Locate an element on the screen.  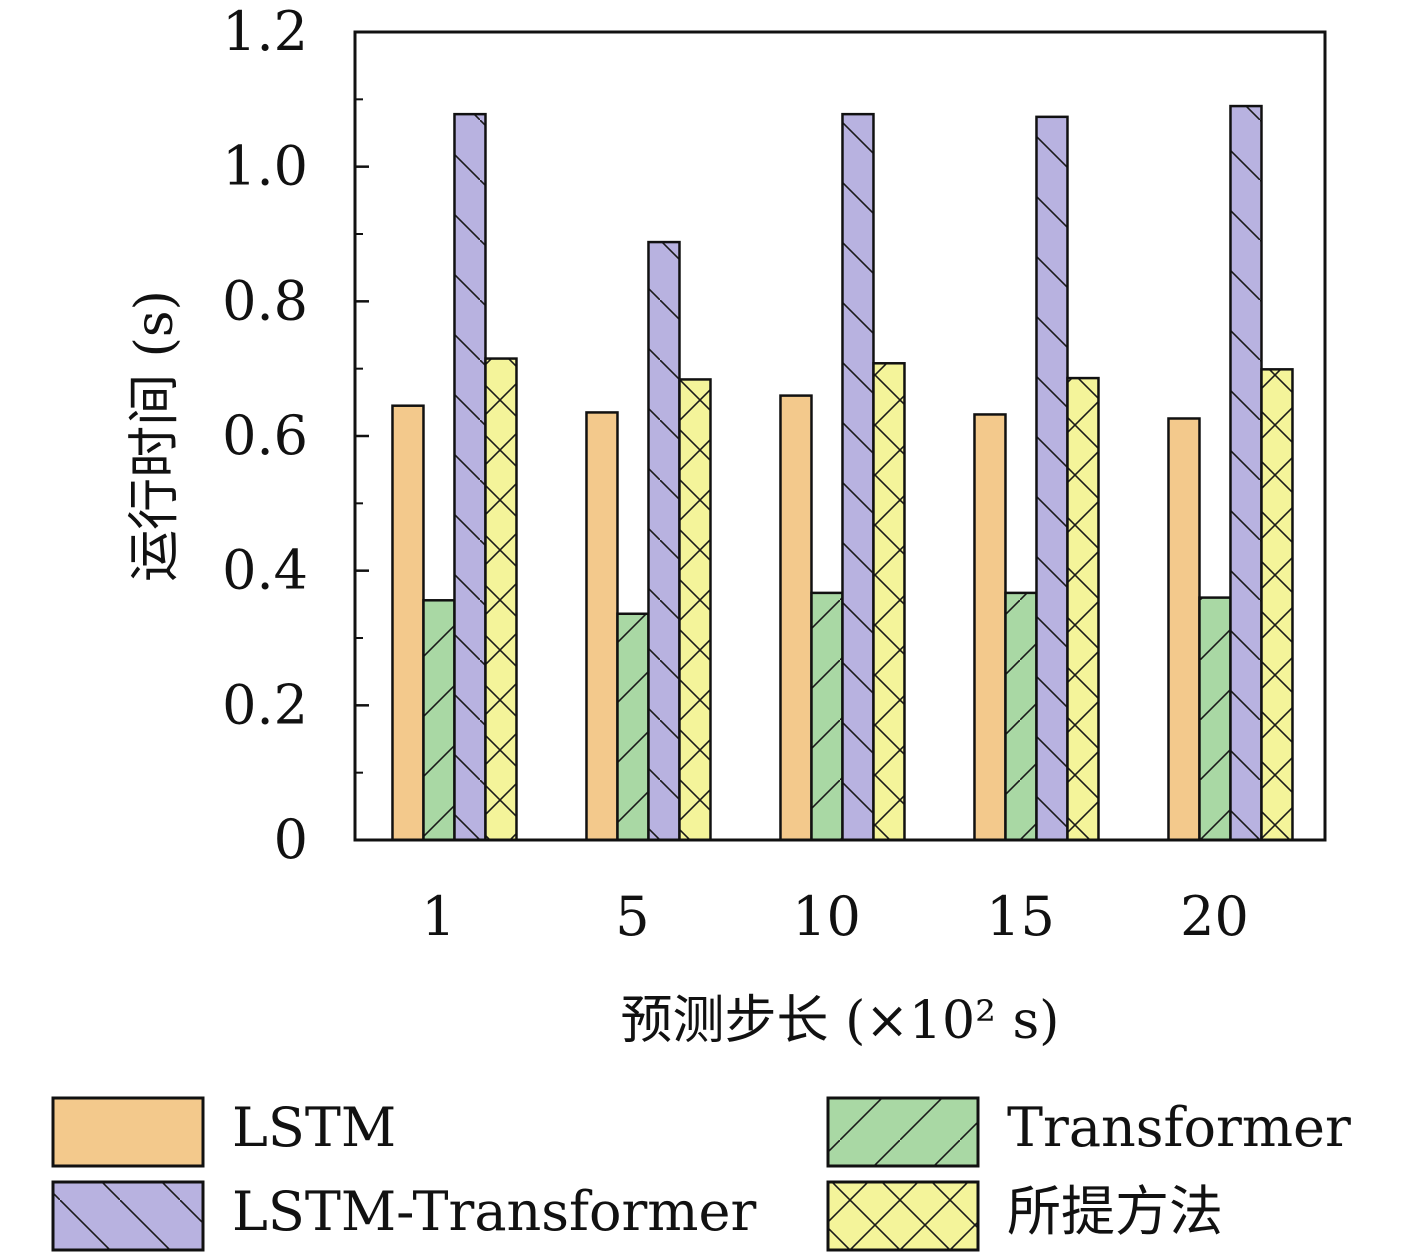
legend: LSTM Transformer LSTM-Transformer 所提方法 is located at coordinates (701, 1174).